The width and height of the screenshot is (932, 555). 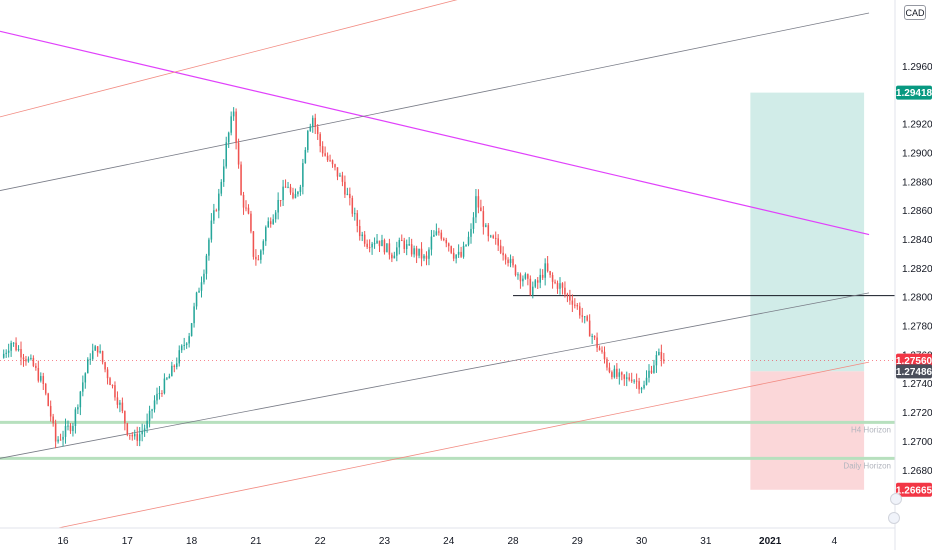 I want to click on y-tick-label: 1.28800, so click(x=917, y=182).